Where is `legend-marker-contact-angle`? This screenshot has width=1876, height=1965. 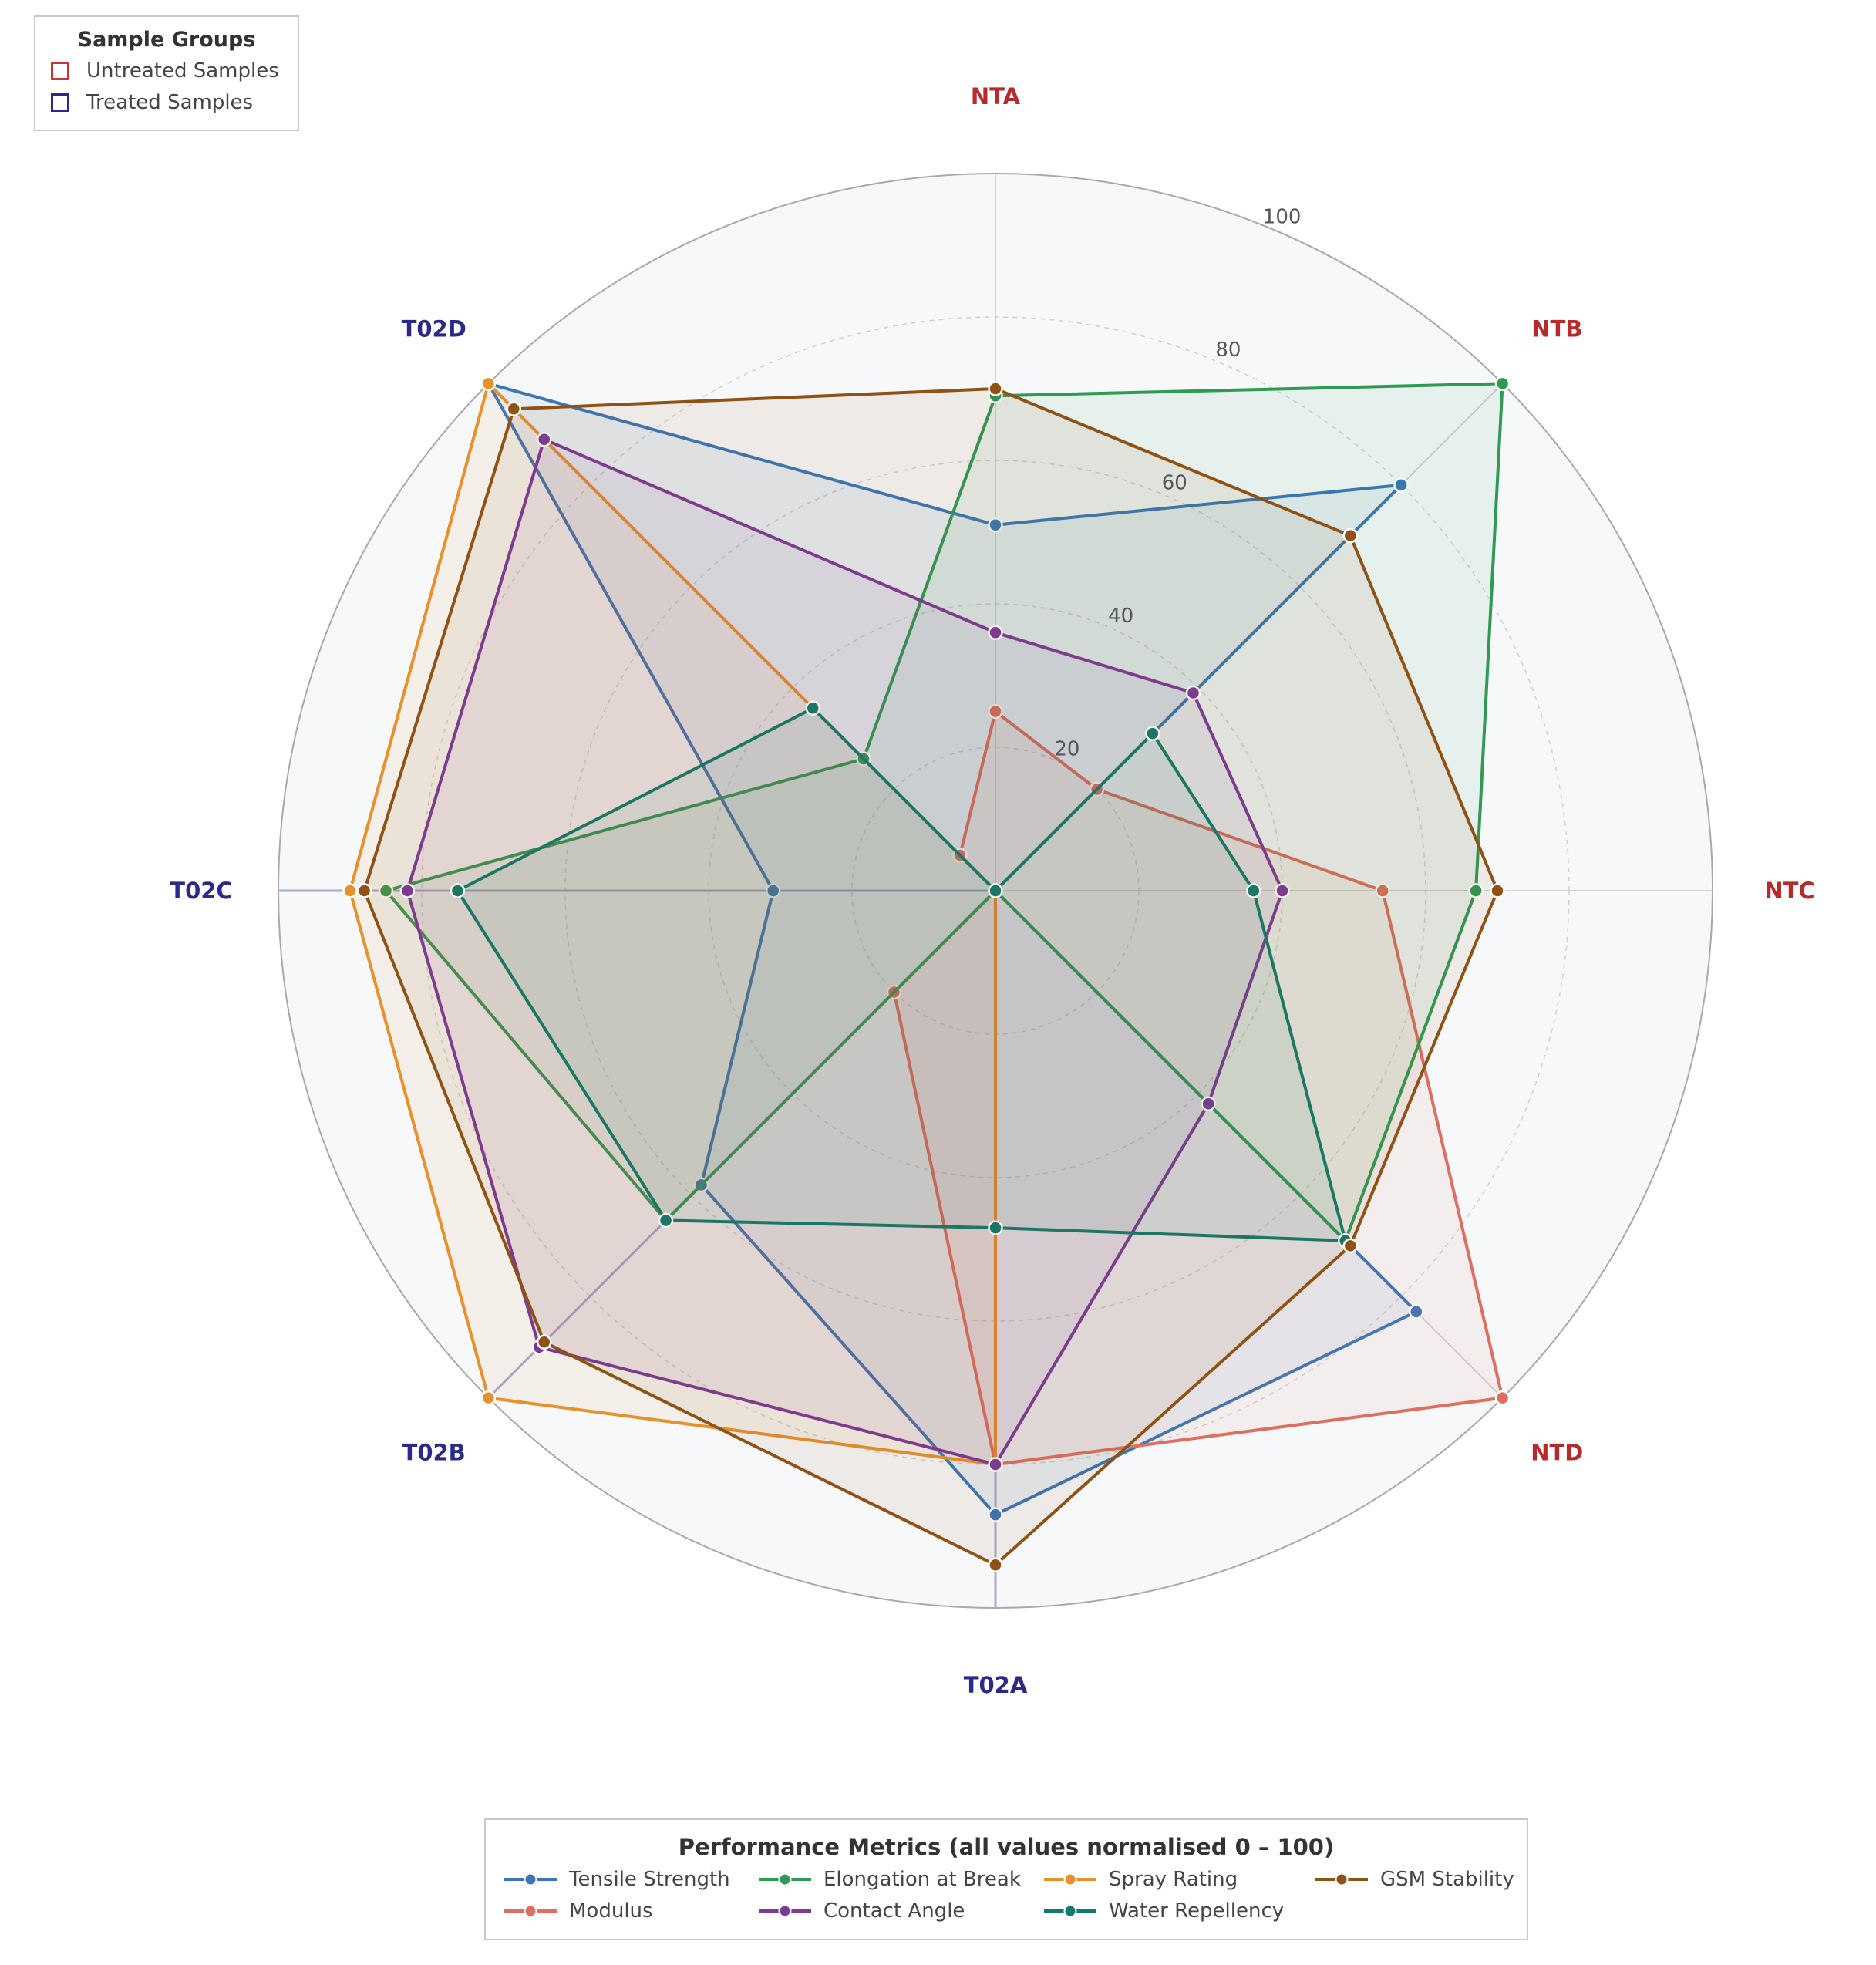
legend-marker-contact-angle is located at coordinates (785, 1910).